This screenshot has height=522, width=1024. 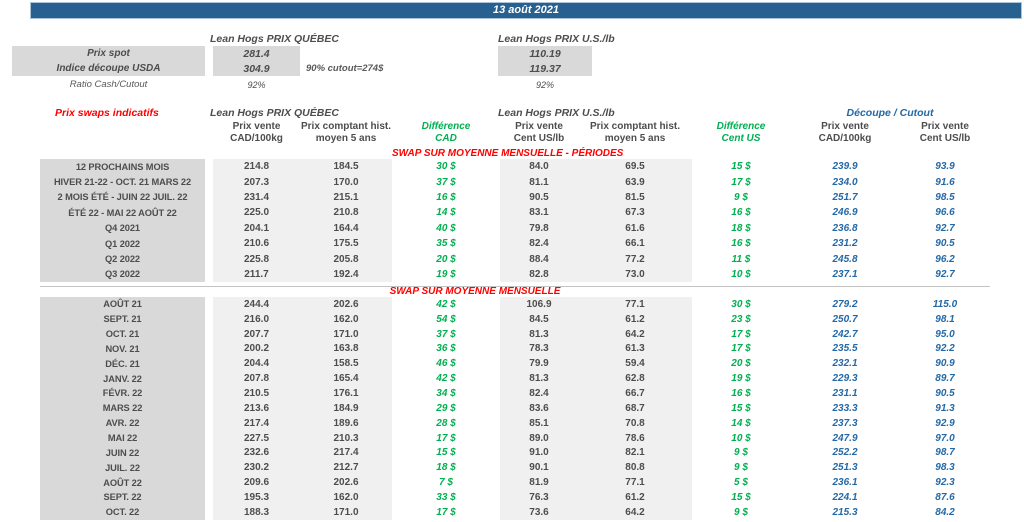 What do you see at coordinates (346, 364) in the screenshot?
I see `cell: 158.5` at bounding box center [346, 364].